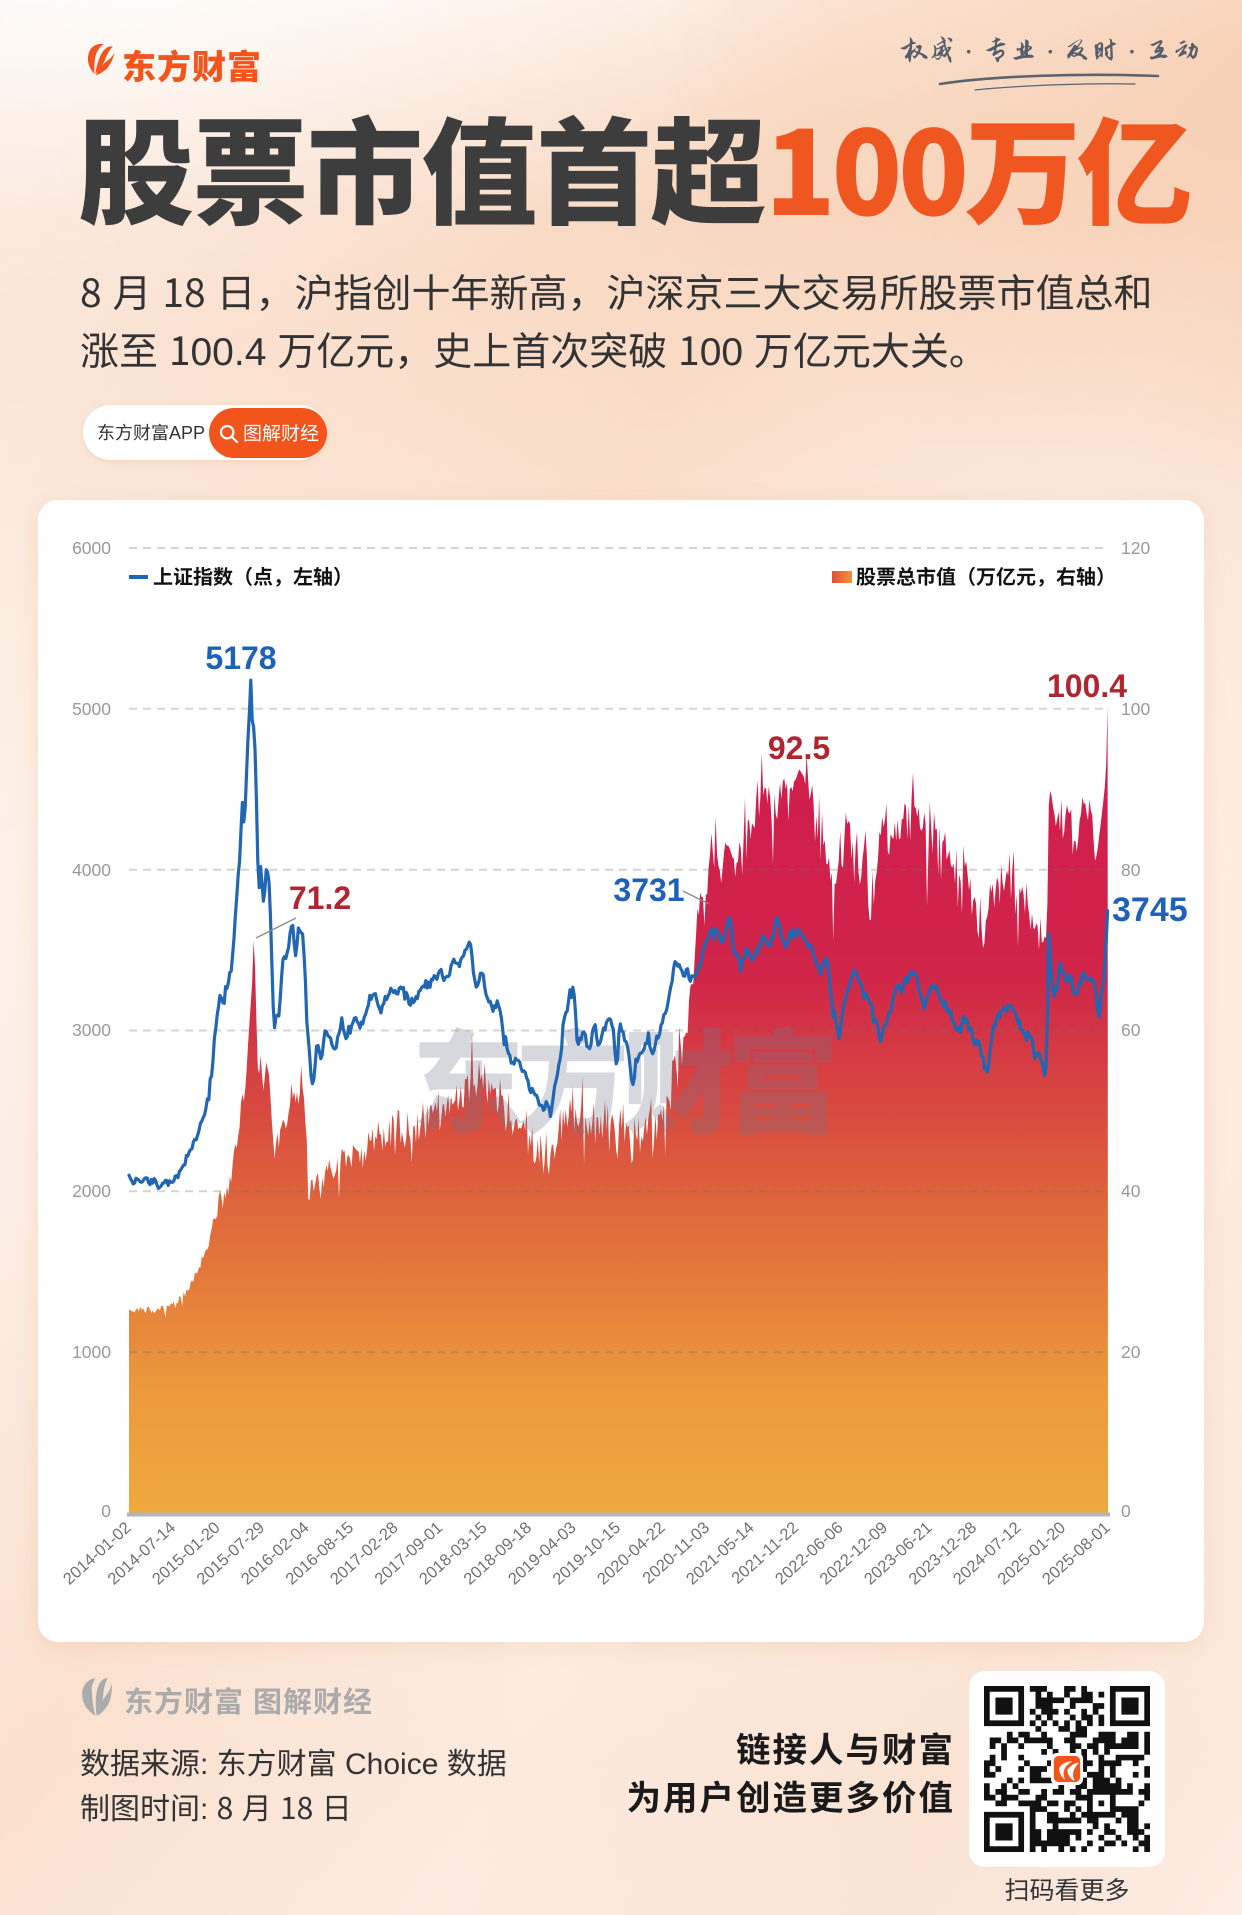 This screenshot has height=1915, width=1242. I want to click on svg-text: 3731, so click(648, 890).